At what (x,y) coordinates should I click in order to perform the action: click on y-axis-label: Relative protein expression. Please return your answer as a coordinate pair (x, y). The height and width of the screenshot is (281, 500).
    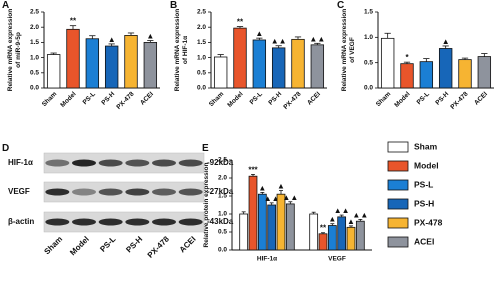
    Looking at the image, I should click on (206, 205).